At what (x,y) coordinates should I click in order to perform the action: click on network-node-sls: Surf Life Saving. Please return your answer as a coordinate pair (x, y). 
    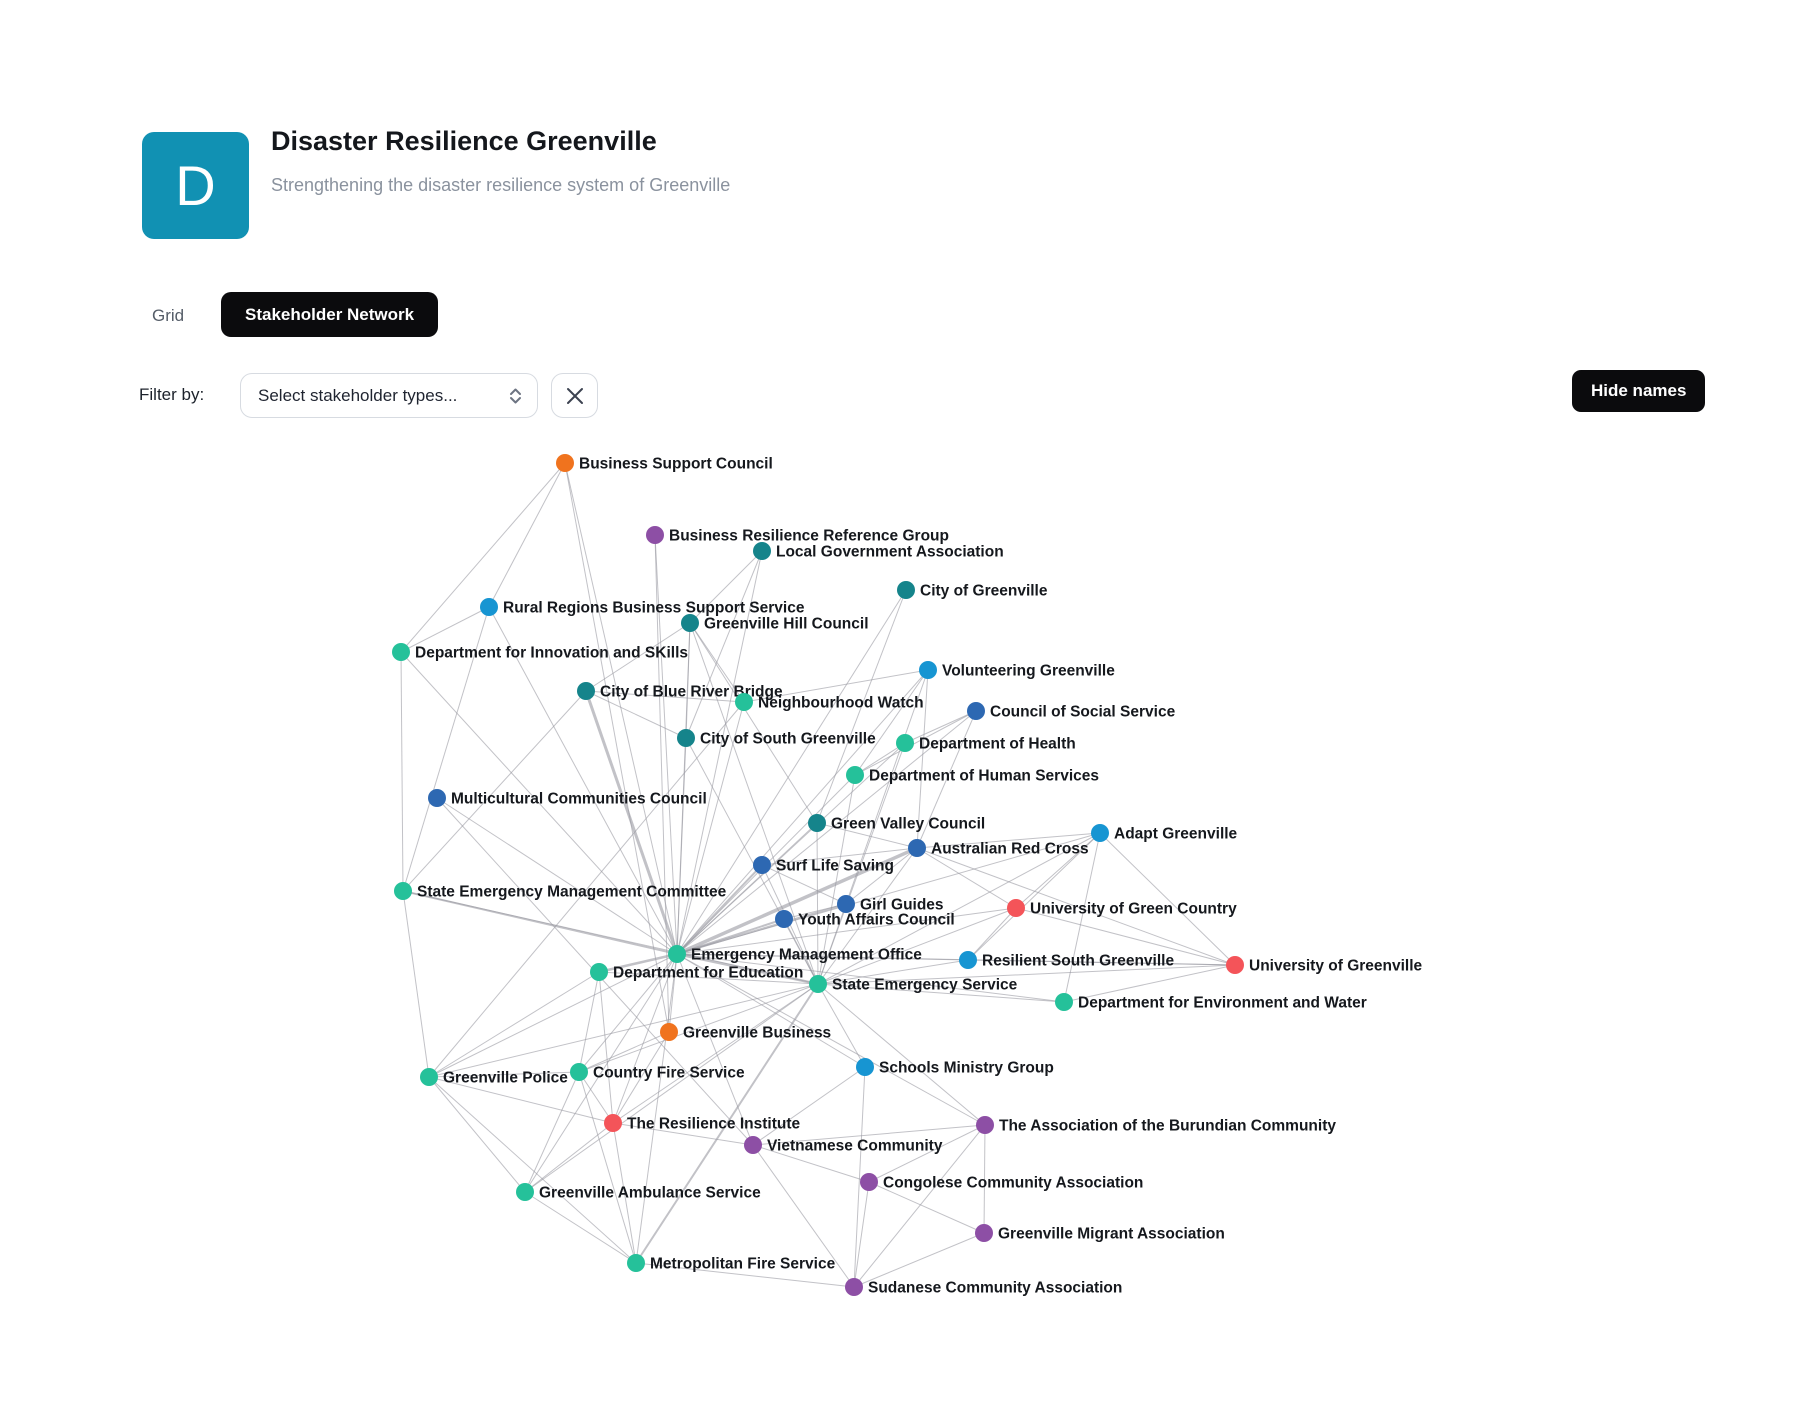
    Looking at the image, I should click on (823, 865).